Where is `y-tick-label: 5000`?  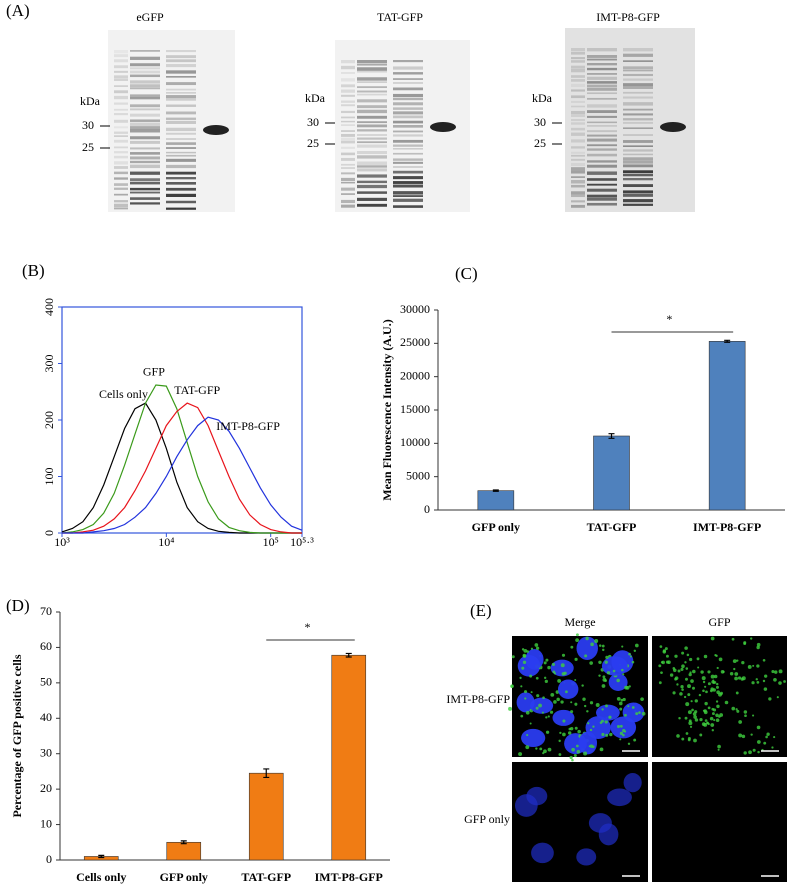 y-tick-label: 5000 is located at coordinates (418, 475).